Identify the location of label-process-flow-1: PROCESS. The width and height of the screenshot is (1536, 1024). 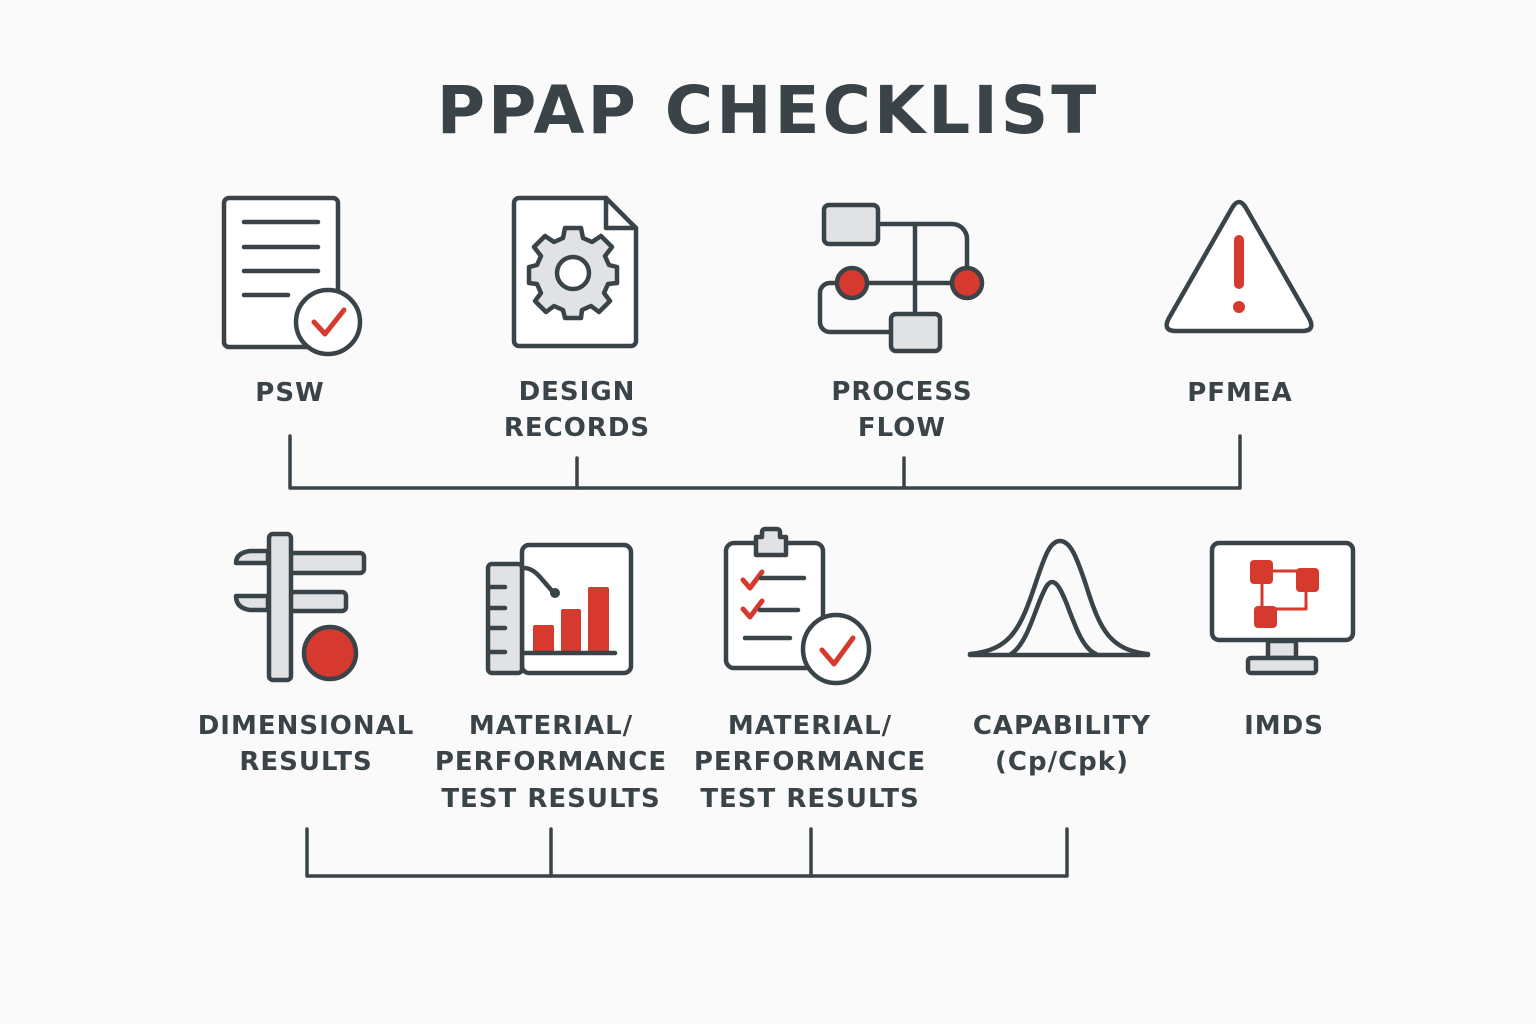
(901, 392).